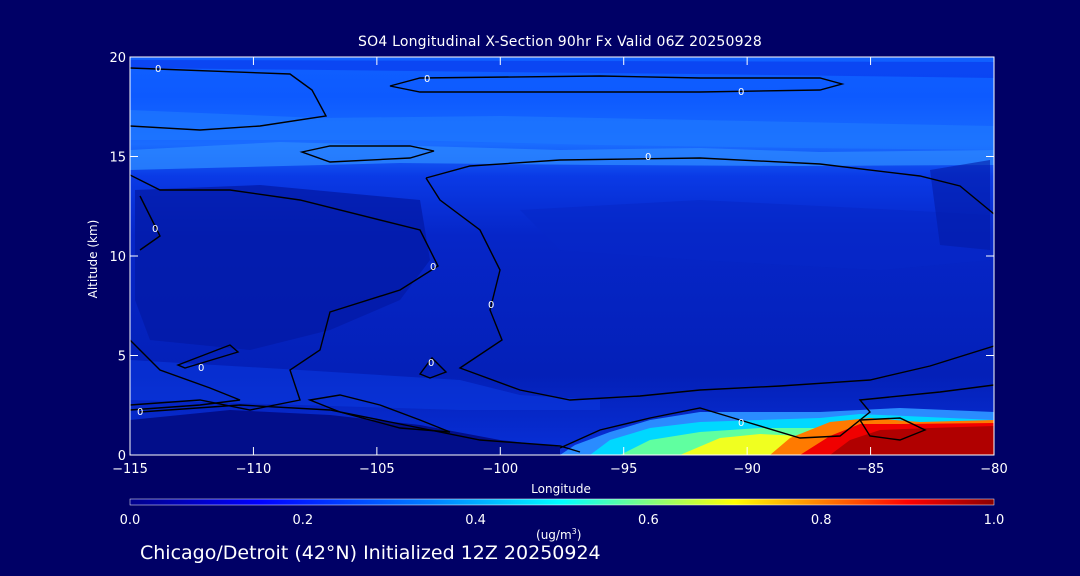 This screenshot has width=1080, height=576. Describe the element at coordinates (302, 520) in the screenshot. I see `colorbar-tick-label: 0.2` at that location.